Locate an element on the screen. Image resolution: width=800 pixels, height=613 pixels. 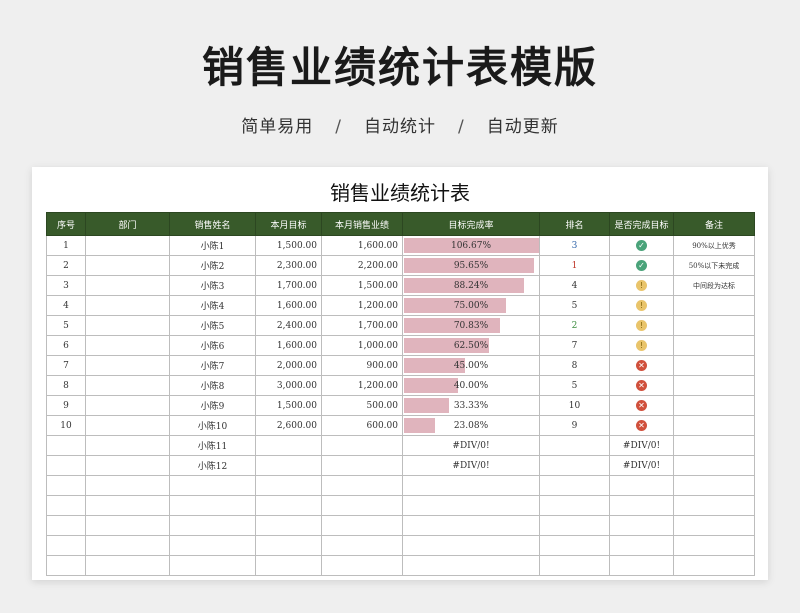
cell-no: 10 is located at coordinates (66, 425).